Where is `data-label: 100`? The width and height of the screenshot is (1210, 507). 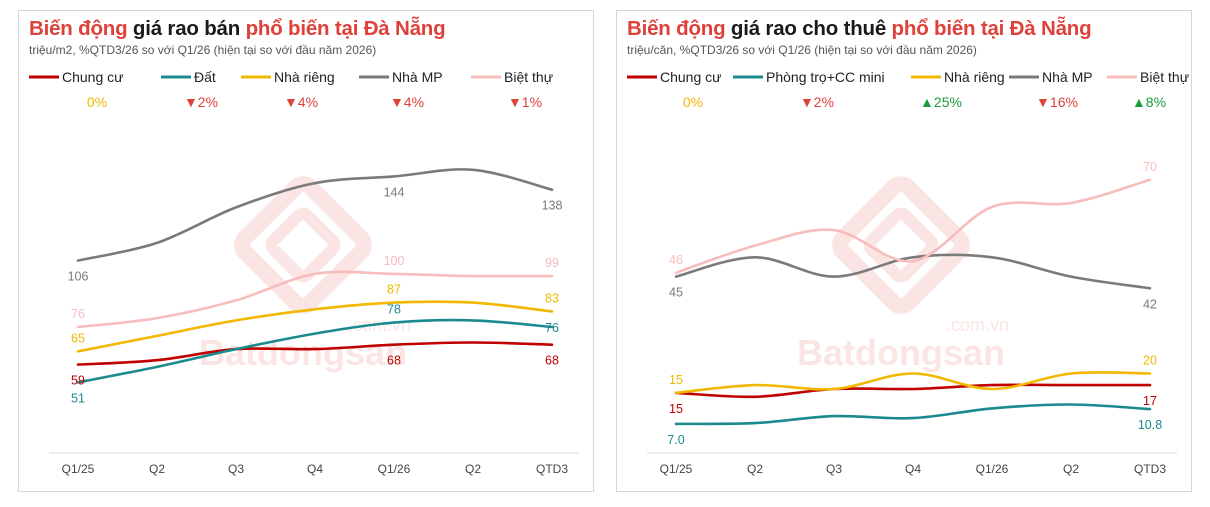
data-label: 100 is located at coordinates (394, 261).